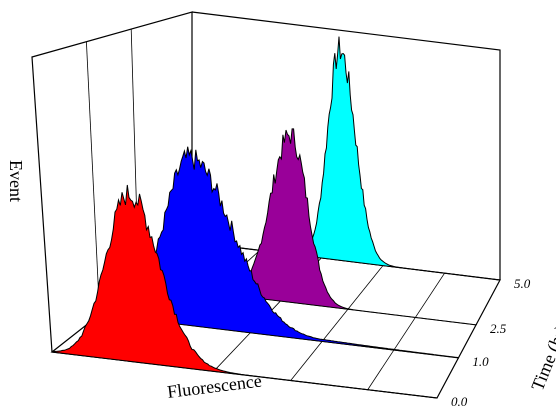 The image size is (556, 420). Describe the element at coordinates (93, 178) in the screenshot. I see `left-wall-gridline` at that location.